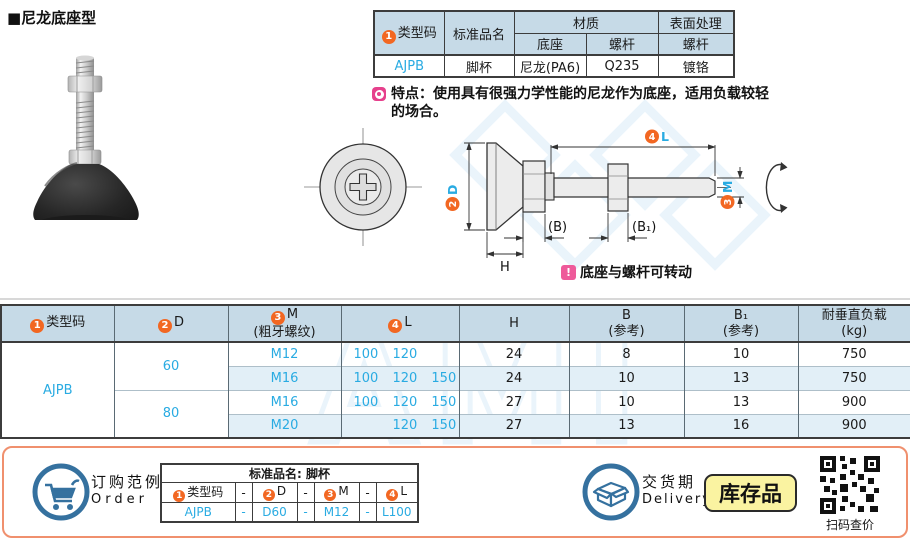 The image size is (910, 541). Describe the element at coordinates (652, 137) in the screenshot. I see `svg-text: 4` at that location.